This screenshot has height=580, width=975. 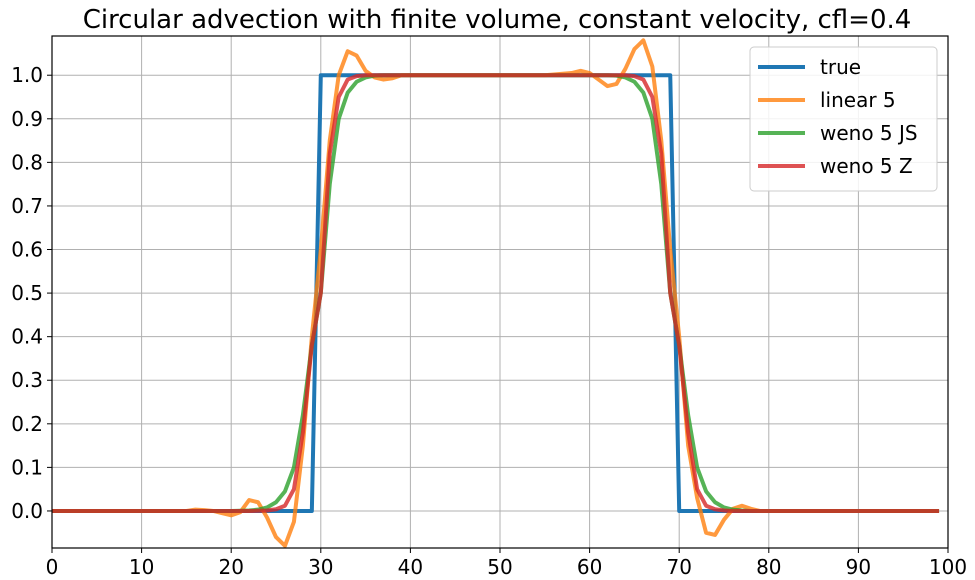 I want to click on legend-label: true, so click(x=840, y=67).